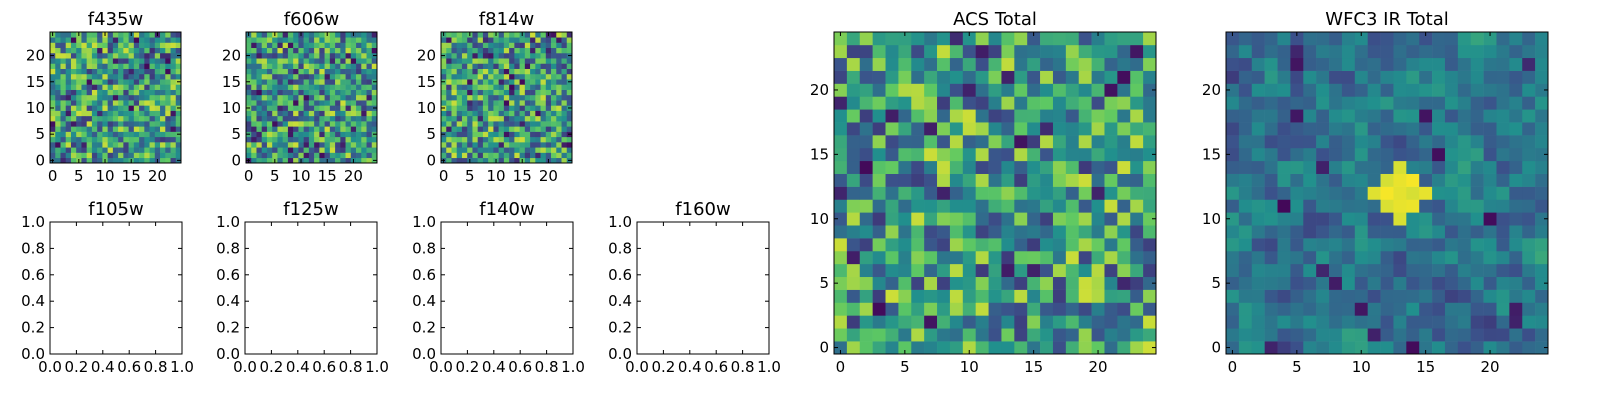 The image size is (1600, 400). Describe the element at coordinates (716, 367) in the screenshot. I see `x-tick-label: 0.6` at that location.